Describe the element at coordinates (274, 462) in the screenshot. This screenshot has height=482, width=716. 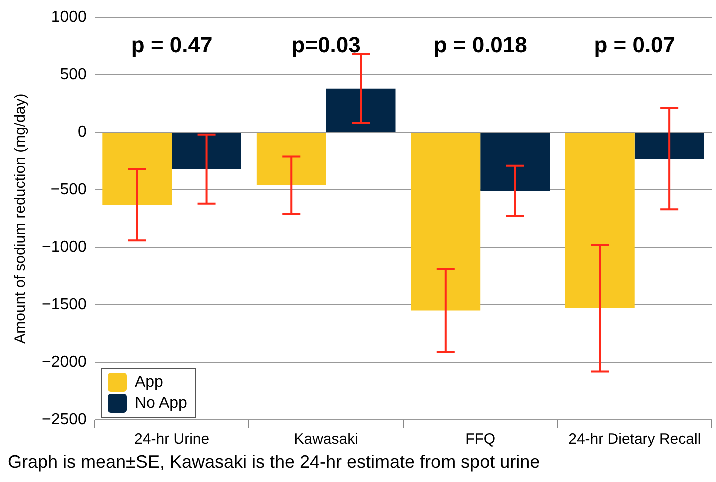
I see `text: Graph is mean±SE, Kawasaki is the 24-hr estimate from spot urine` at that location.